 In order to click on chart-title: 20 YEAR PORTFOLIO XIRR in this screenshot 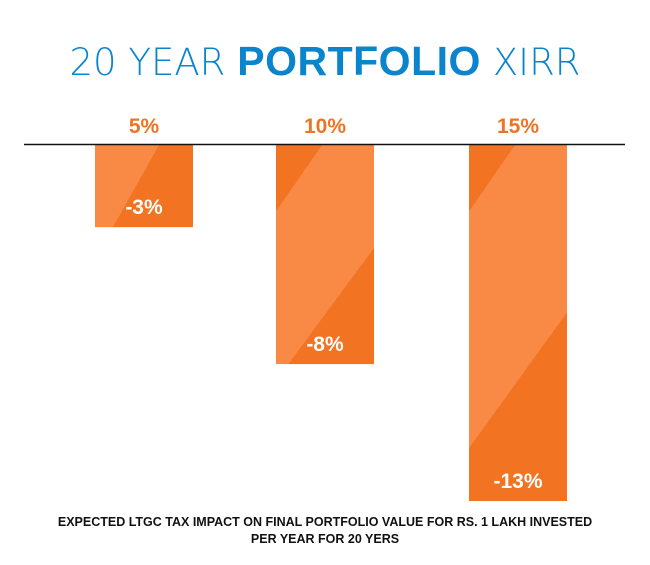, I will do `click(325, 61)`.